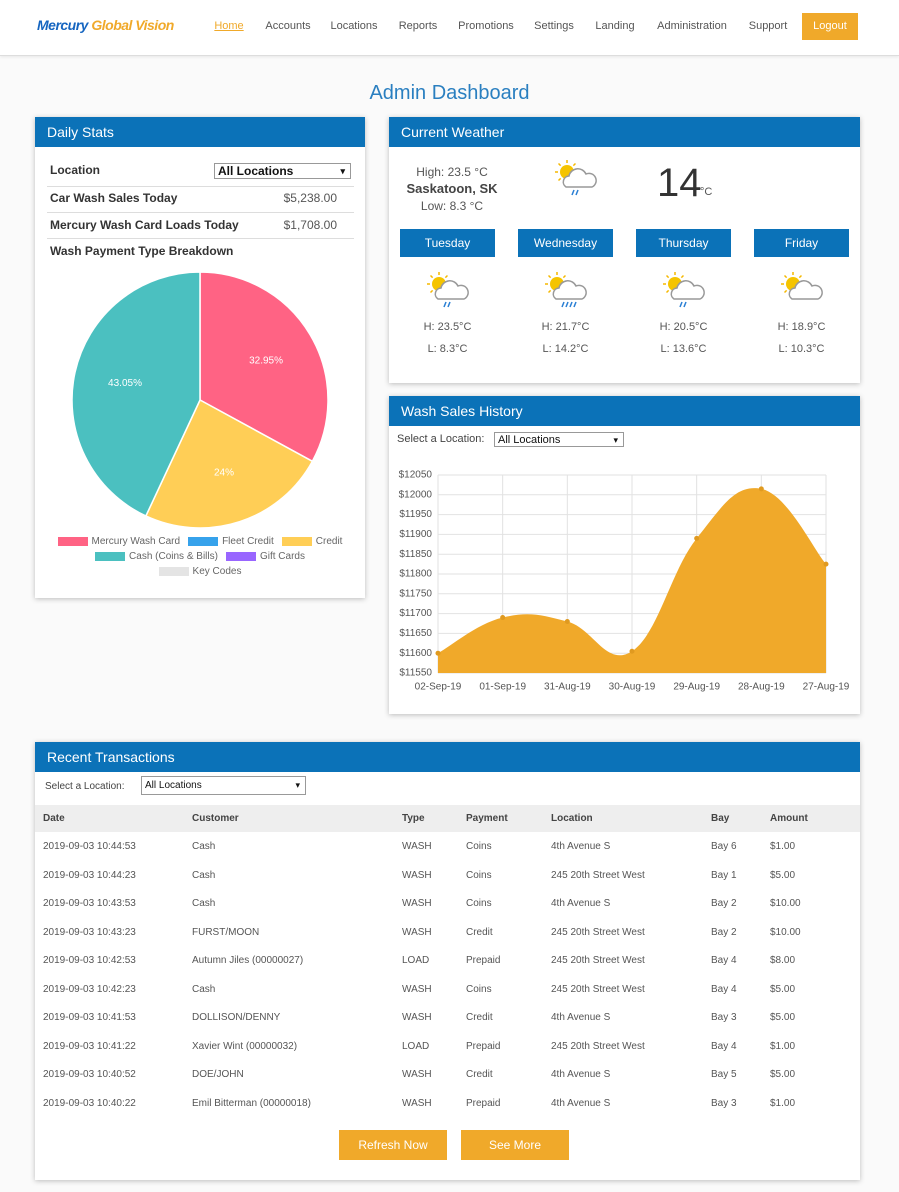 This screenshot has height=1192, width=899. I want to click on column-header: Customer, so click(215, 818).